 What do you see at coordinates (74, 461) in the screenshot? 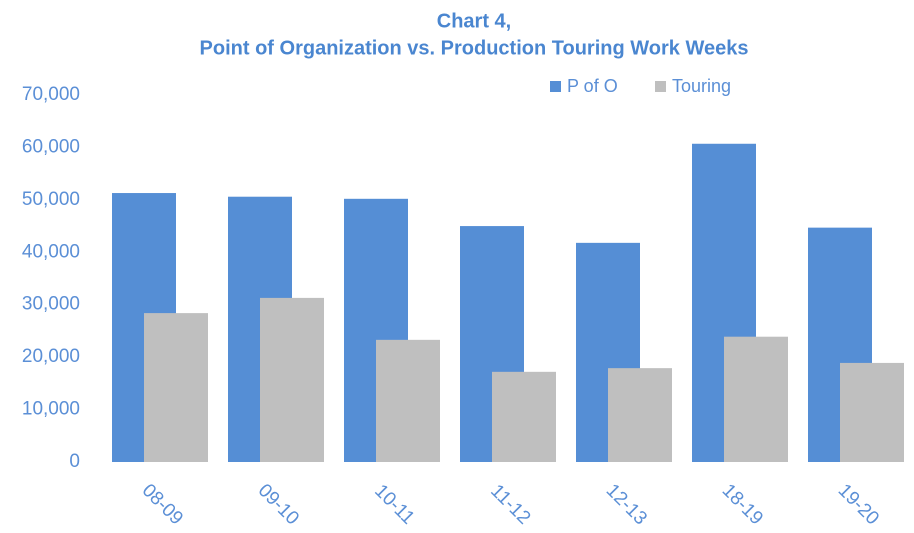
I see `y-tick-label: 0` at bounding box center [74, 461].